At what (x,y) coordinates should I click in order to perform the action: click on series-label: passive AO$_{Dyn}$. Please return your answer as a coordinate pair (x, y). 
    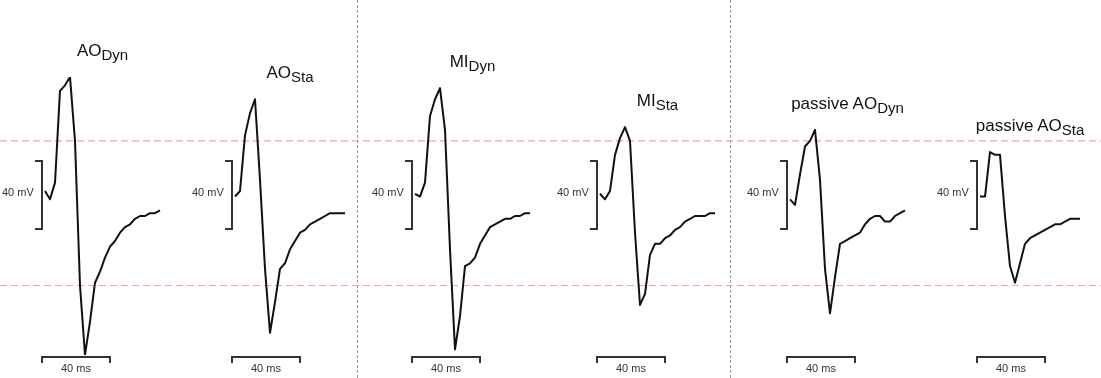
    Looking at the image, I should click on (847, 104).